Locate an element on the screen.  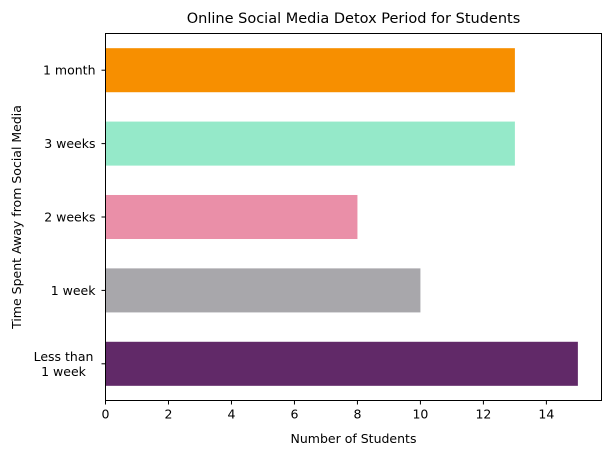
x-tick-label-2: 4 is located at coordinates (231, 414).